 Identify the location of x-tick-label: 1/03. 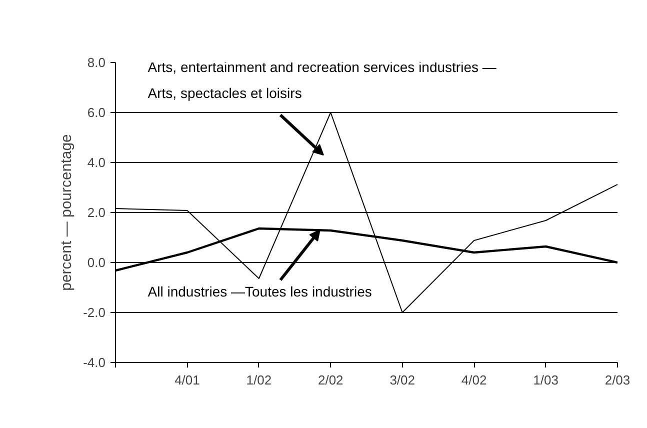
(545, 380).